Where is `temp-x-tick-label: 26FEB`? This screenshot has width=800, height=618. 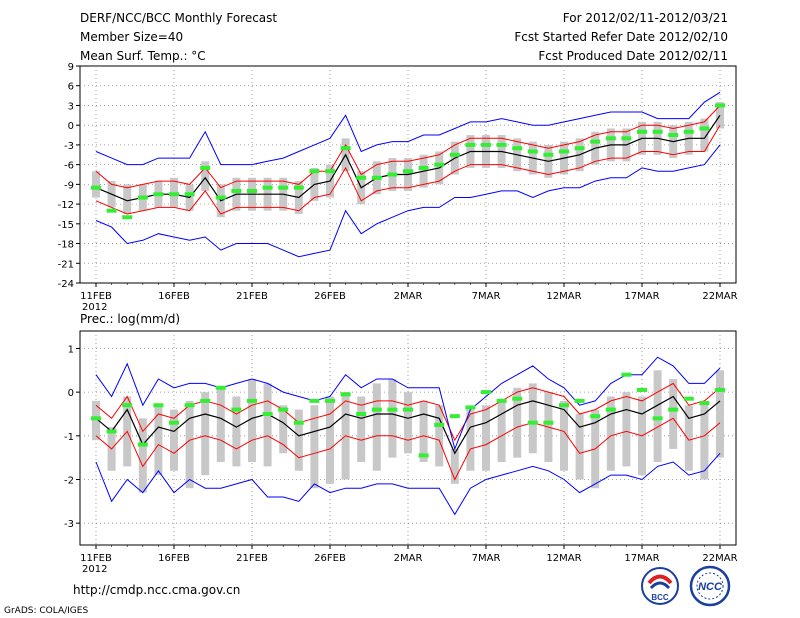 temp-x-tick-label: 26FEB is located at coordinates (330, 296).